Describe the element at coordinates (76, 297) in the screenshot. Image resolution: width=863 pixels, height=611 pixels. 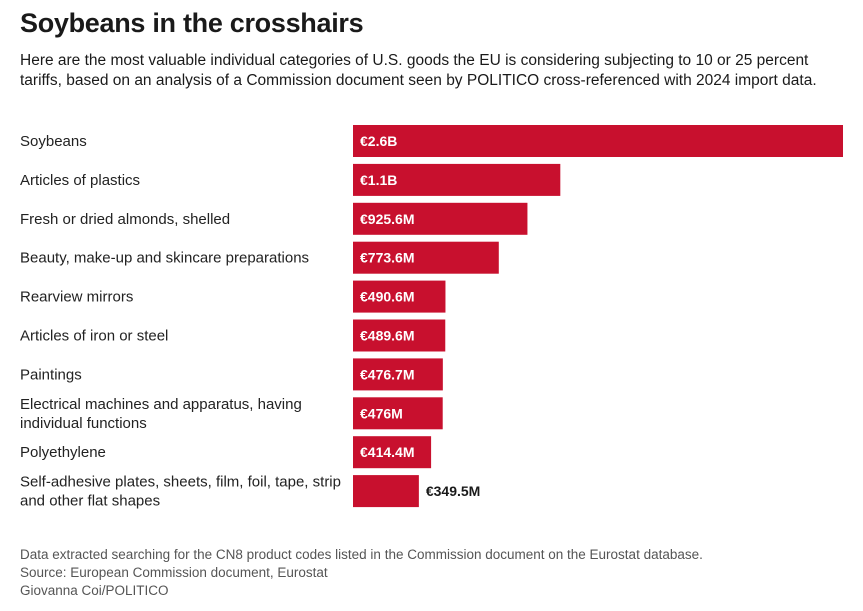
I see `category-label: Rearview mirrors` at that location.